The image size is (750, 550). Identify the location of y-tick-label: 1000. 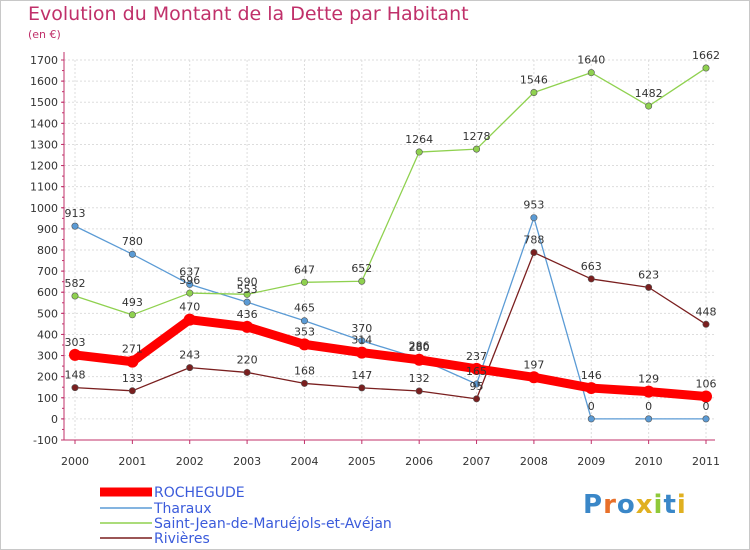
(44, 208).